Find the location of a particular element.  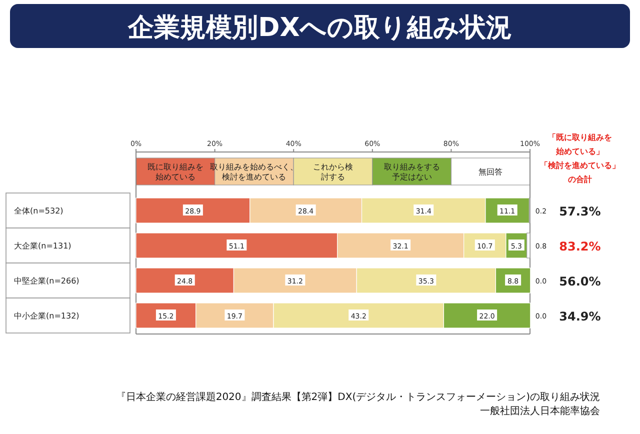

y-tick-label: 全体(n=532) is located at coordinates (39, 211).